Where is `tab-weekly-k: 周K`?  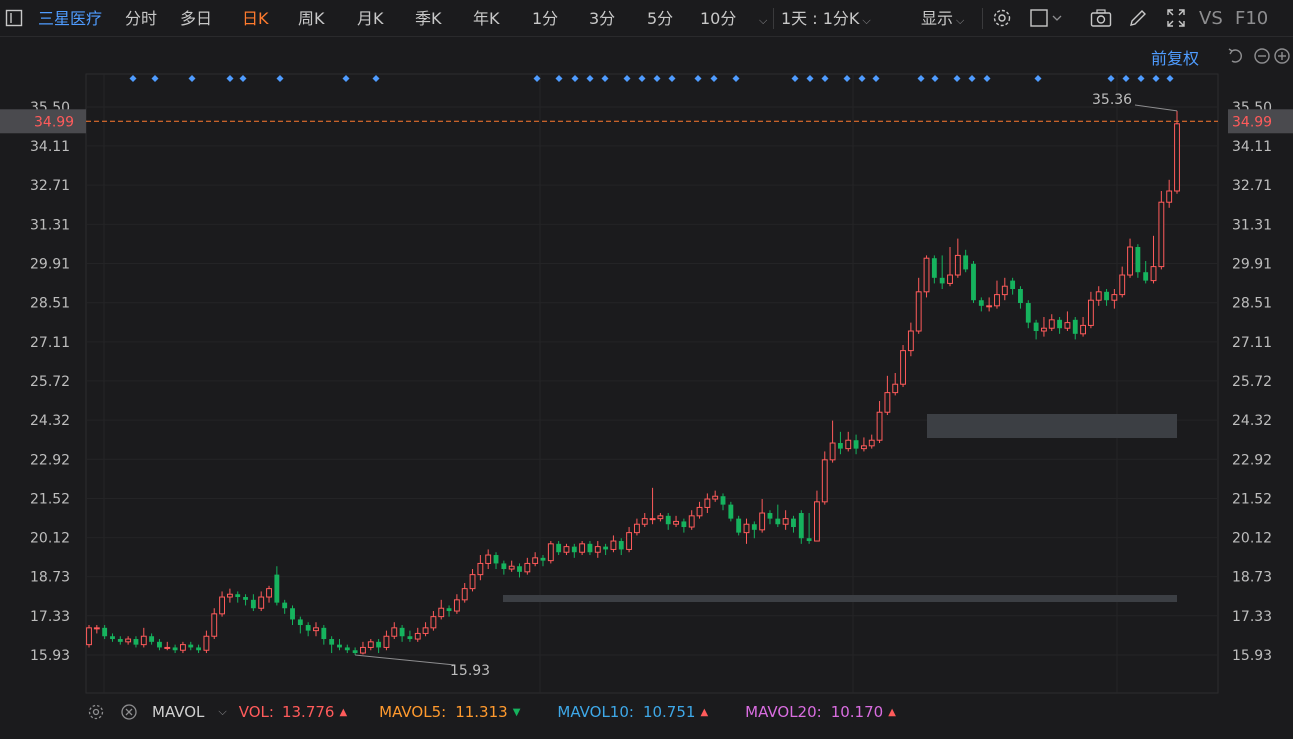
tab-weekly-k: 周K is located at coordinates (311, 18).